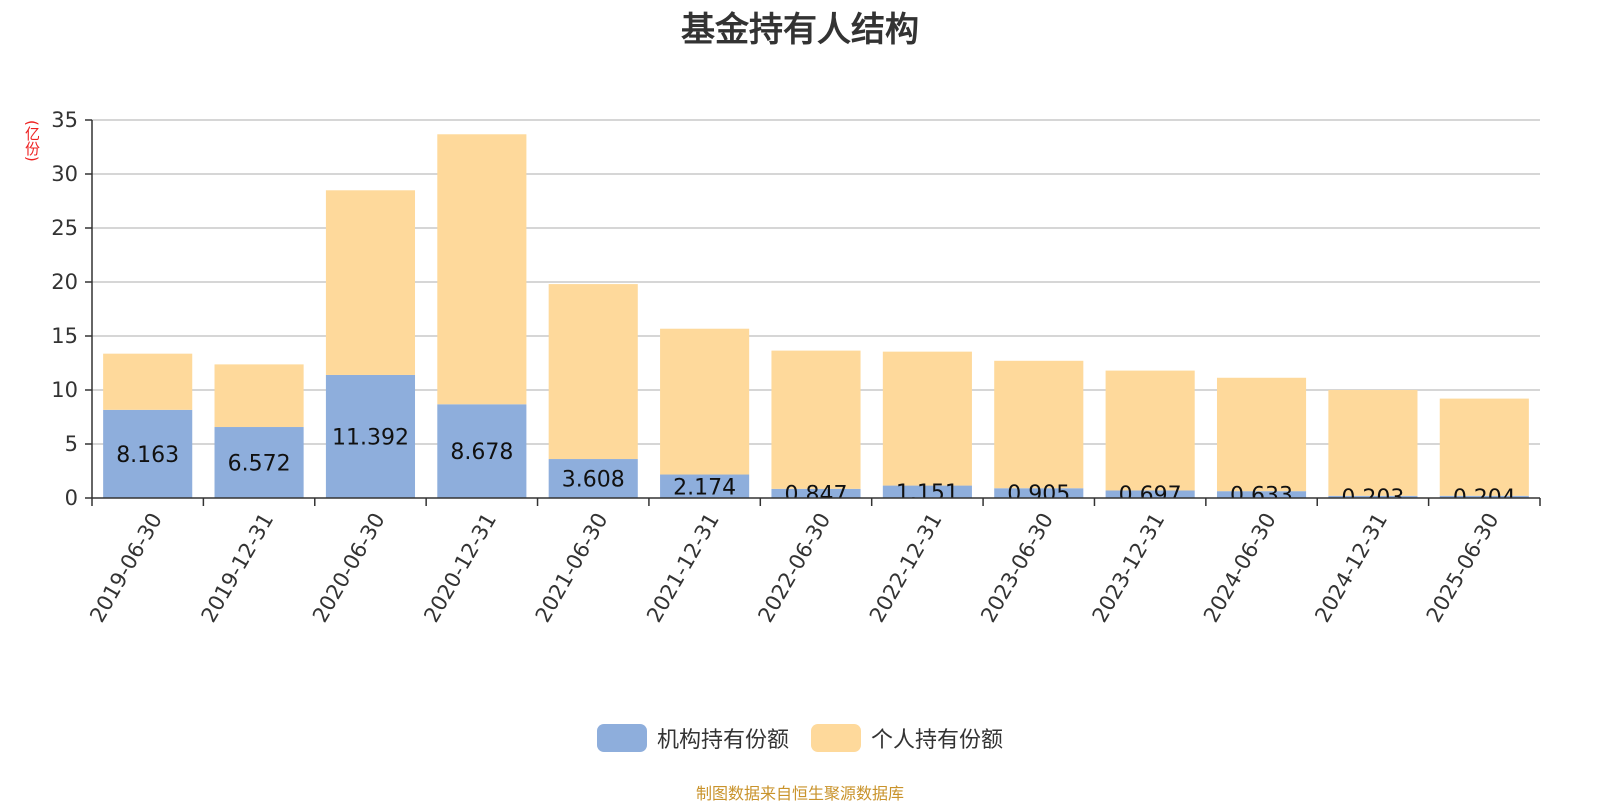 The image size is (1600, 804). What do you see at coordinates (64, 228) in the screenshot?
I see `y-tick-label: 25` at bounding box center [64, 228].